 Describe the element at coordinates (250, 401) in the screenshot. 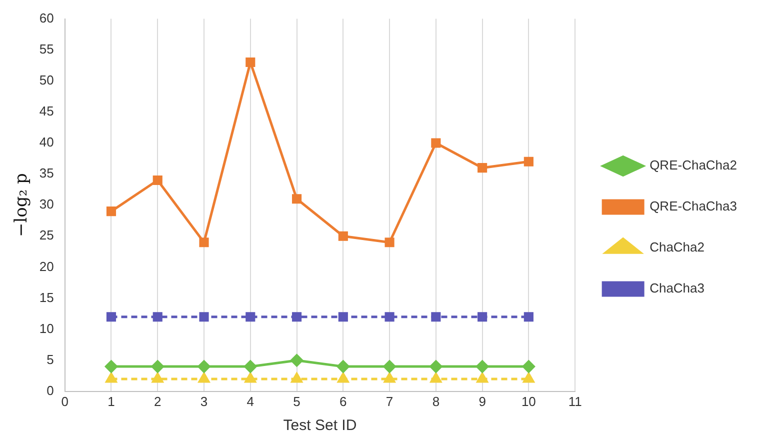

I see `x-tick-label: 4` at that location.